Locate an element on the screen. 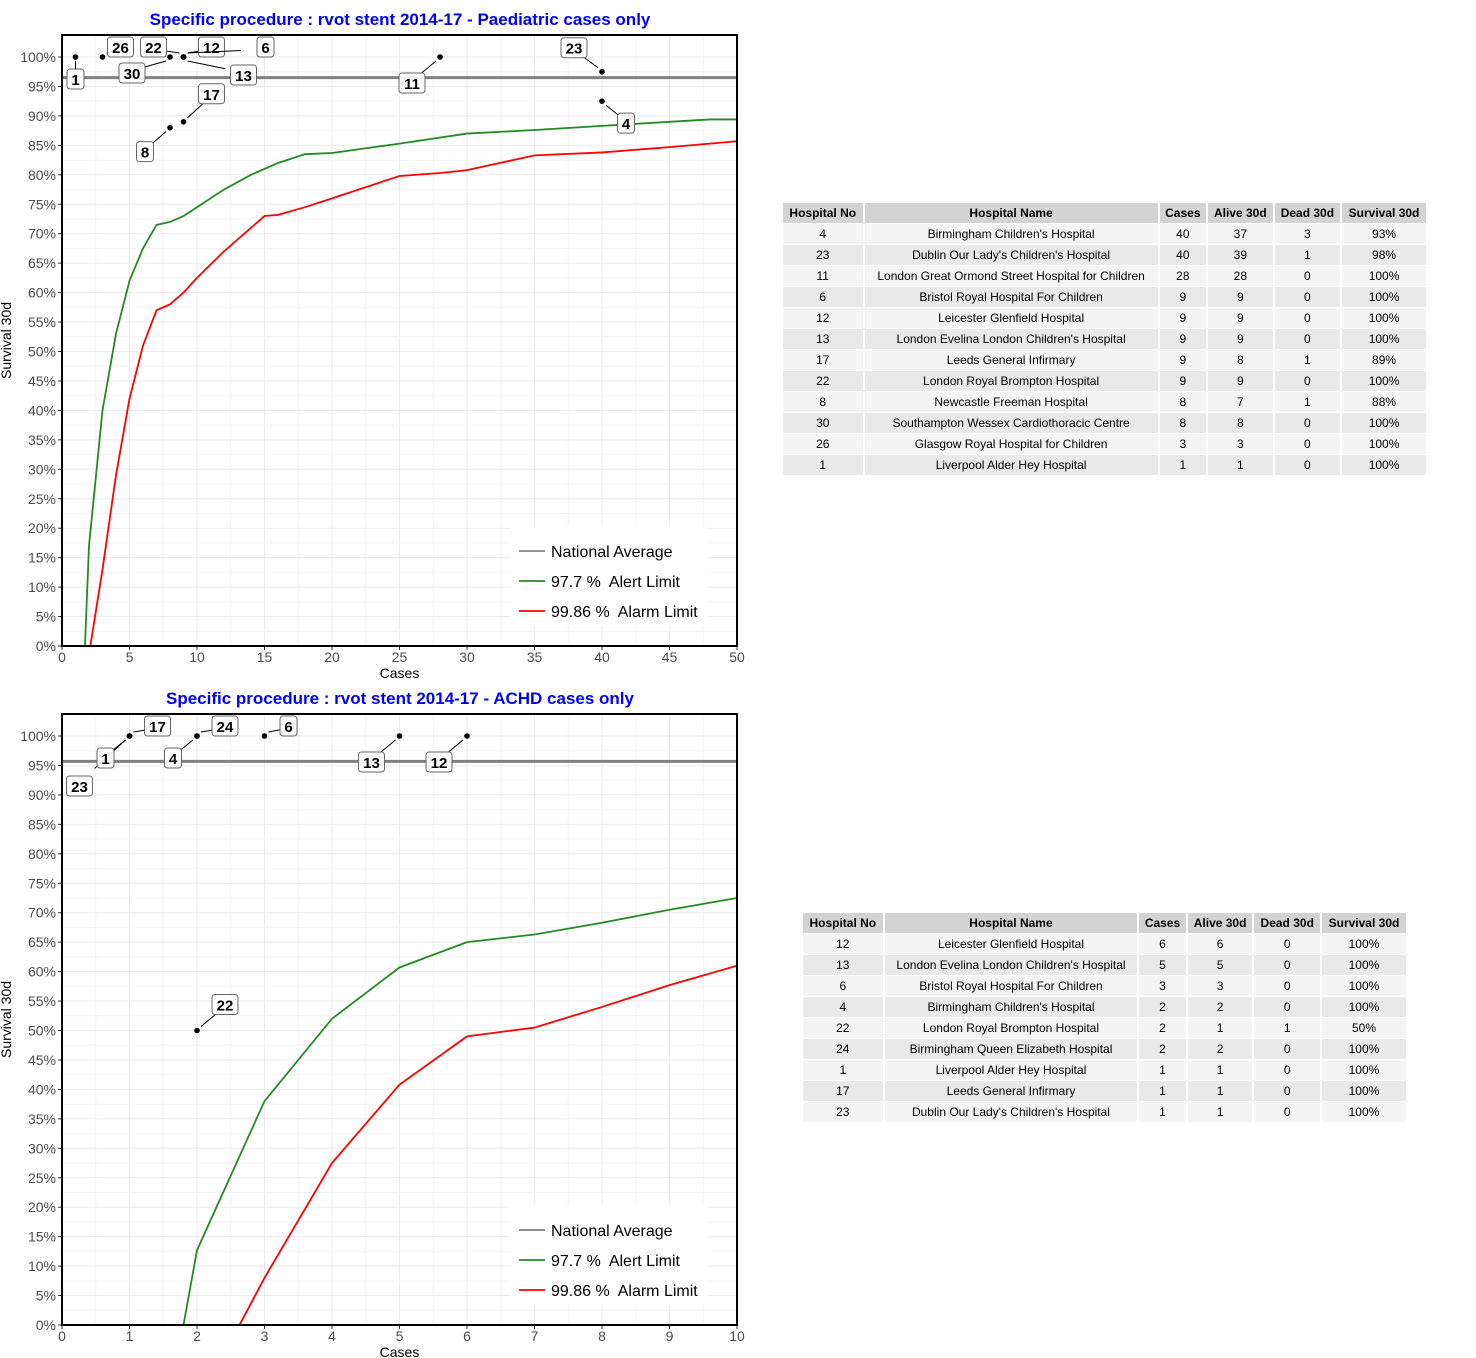  table-cell: Birmingham Children's Hospital is located at coordinates (1011, 234).